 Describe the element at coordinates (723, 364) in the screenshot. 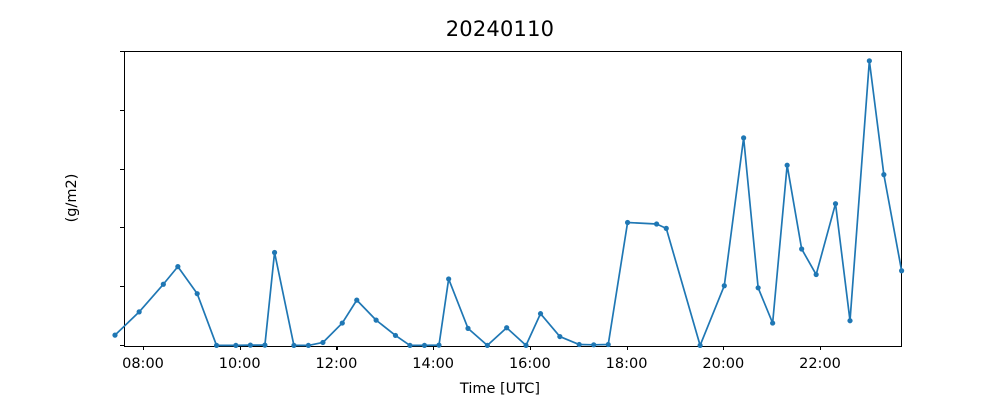

I see `x-tick-label: 20:00` at that location.